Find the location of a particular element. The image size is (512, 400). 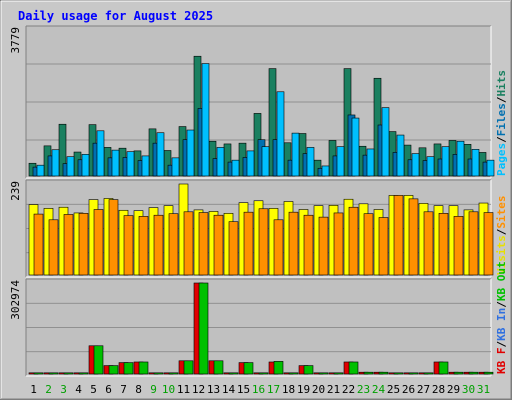

x-tick-label-day-25: 25 is located at coordinates (393, 389).